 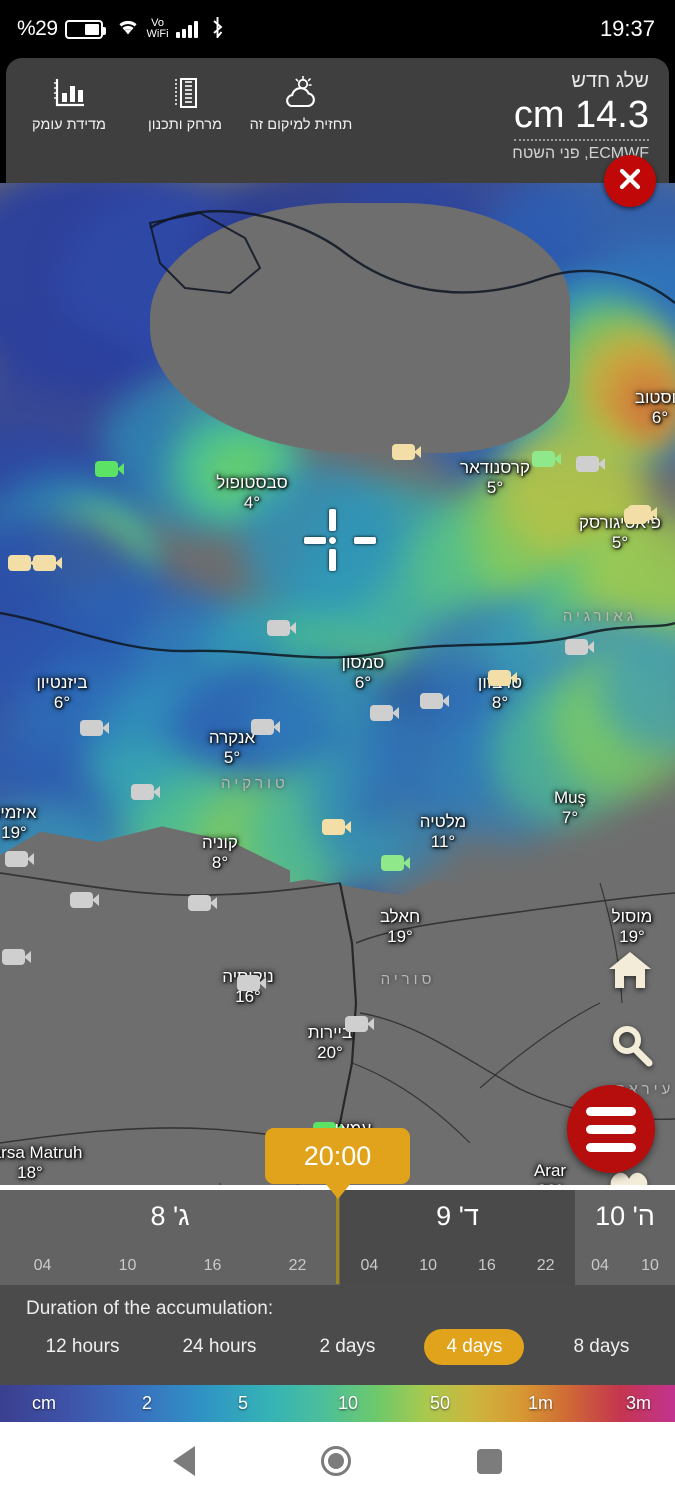 I want to click on city-label: מלטיה 11°, so click(x=443, y=832).